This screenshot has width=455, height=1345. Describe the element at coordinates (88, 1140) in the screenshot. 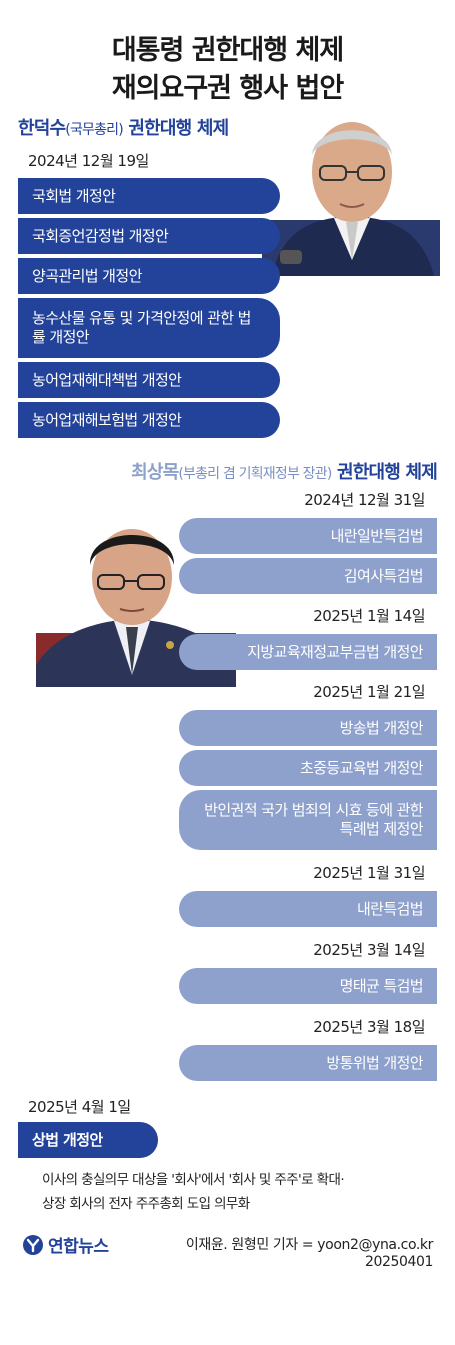

I see `bill-pill: 상법 개정안` at that location.